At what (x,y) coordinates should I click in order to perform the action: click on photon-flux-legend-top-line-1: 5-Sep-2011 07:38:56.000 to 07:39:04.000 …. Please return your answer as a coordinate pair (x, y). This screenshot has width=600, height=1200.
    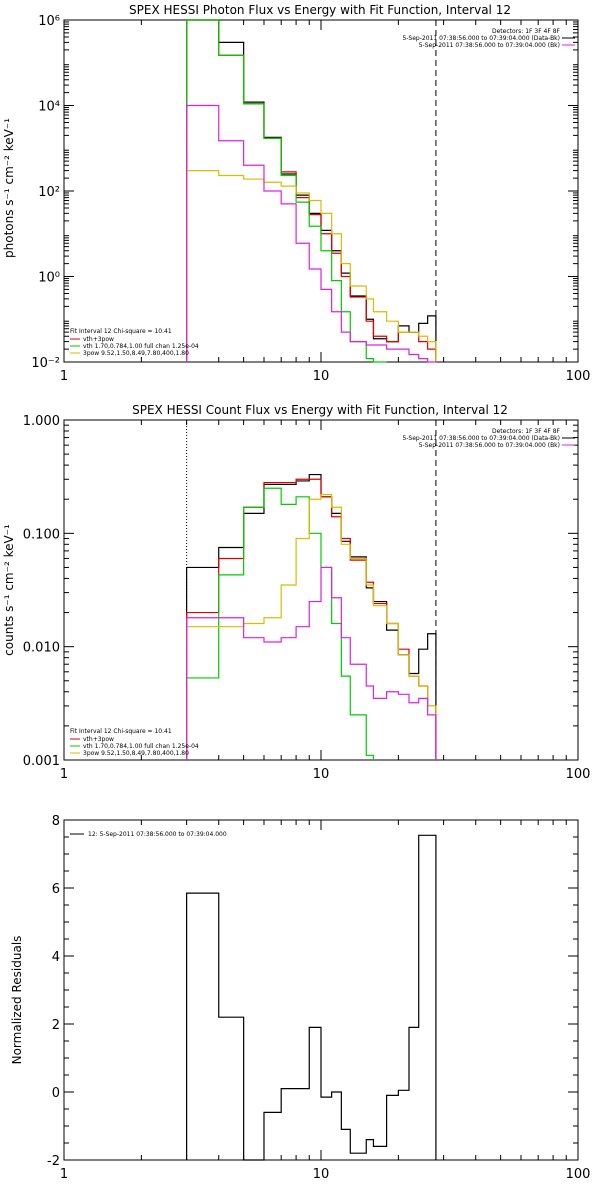
    Looking at the image, I should click on (481, 38).